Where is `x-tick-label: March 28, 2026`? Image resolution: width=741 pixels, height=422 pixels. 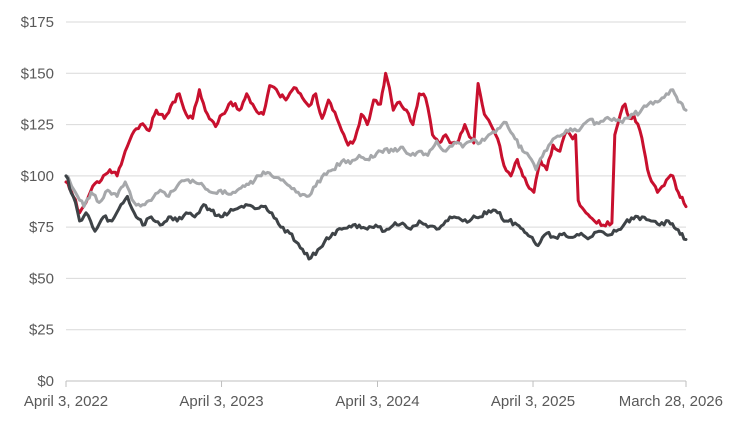 x-tick-label: March 28, 2026 is located at coordinates (671, 401).